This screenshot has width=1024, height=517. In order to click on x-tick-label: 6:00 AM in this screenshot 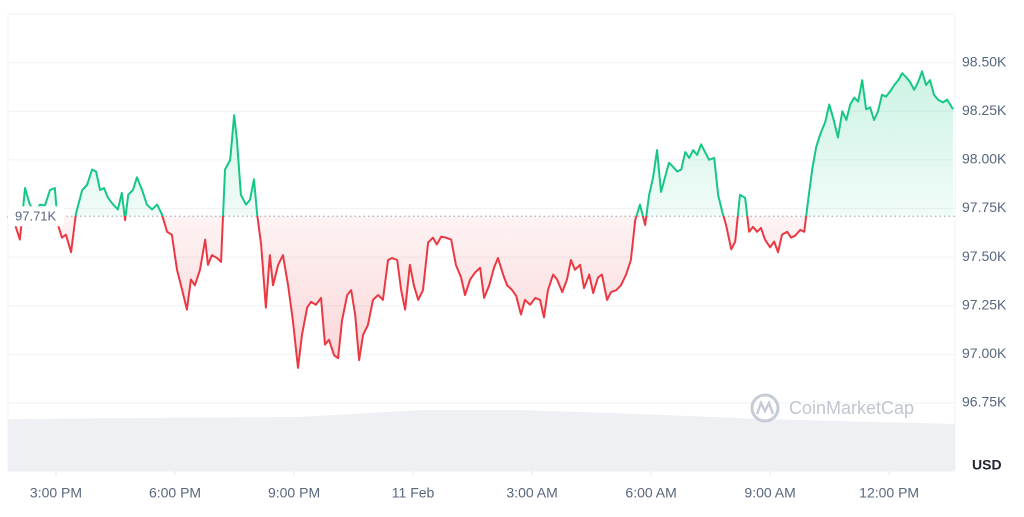, I will do `click(650, 493)`.